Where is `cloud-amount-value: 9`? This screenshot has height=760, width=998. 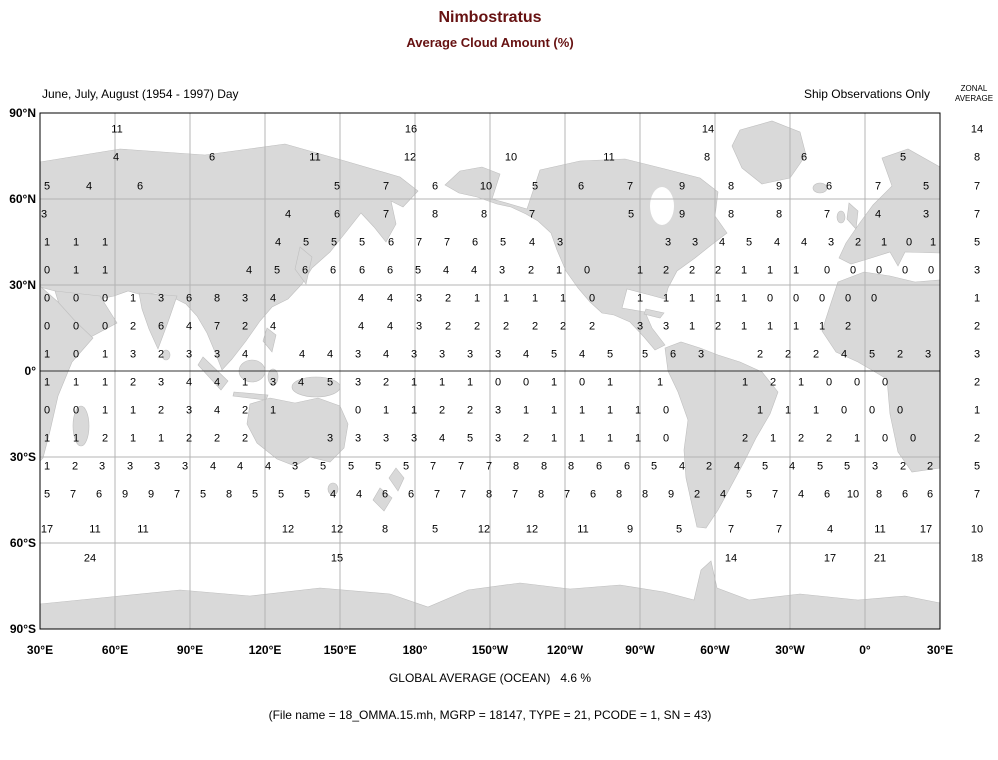 cloud-amount-value: 9 is located at coordinates (630, 529).